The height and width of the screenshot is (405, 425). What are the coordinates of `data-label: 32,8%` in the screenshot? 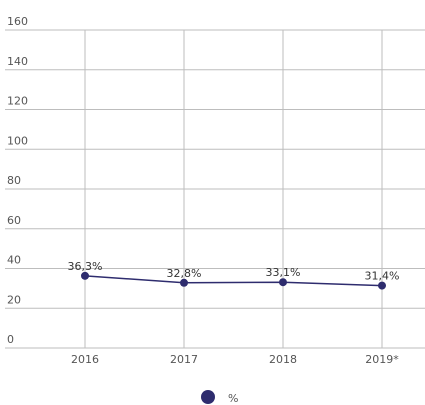 It's located at (184, 273).